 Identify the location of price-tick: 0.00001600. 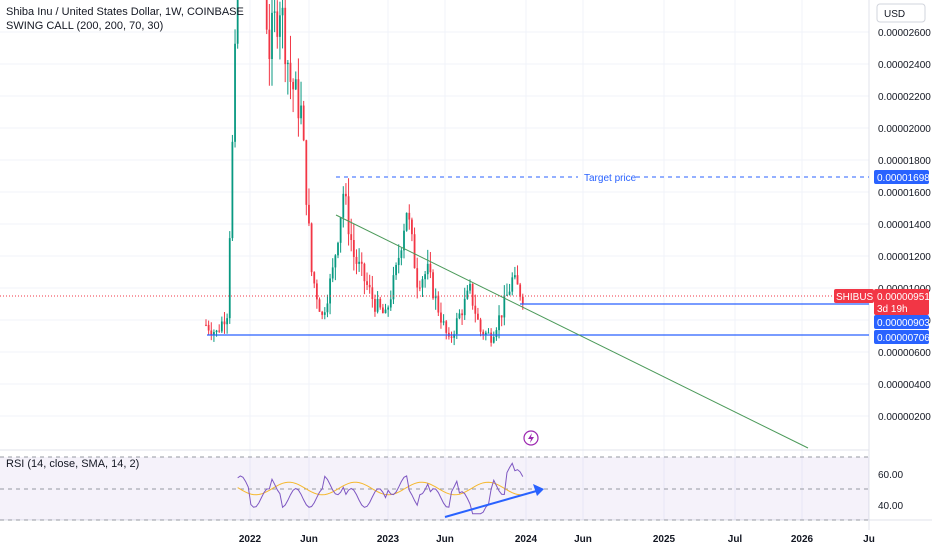
(904, 193).